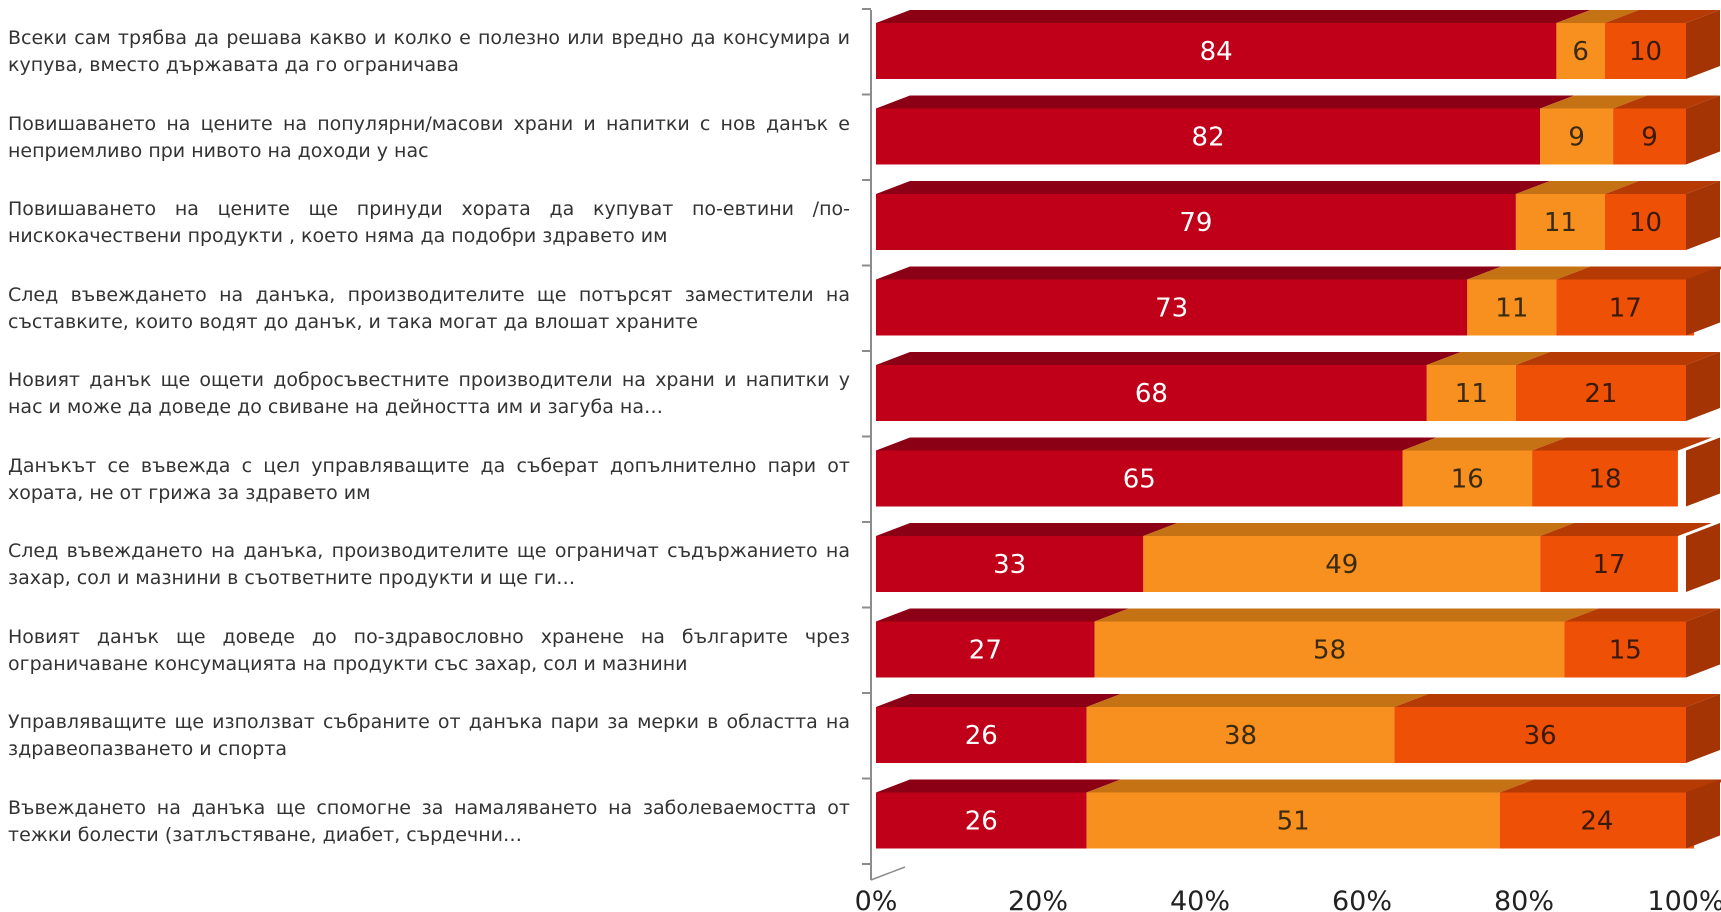  What do you see at coordinates (1200, 899) in the screenshot?
I see `x-tick-label: 40%` at bounding box center [1200, 899].